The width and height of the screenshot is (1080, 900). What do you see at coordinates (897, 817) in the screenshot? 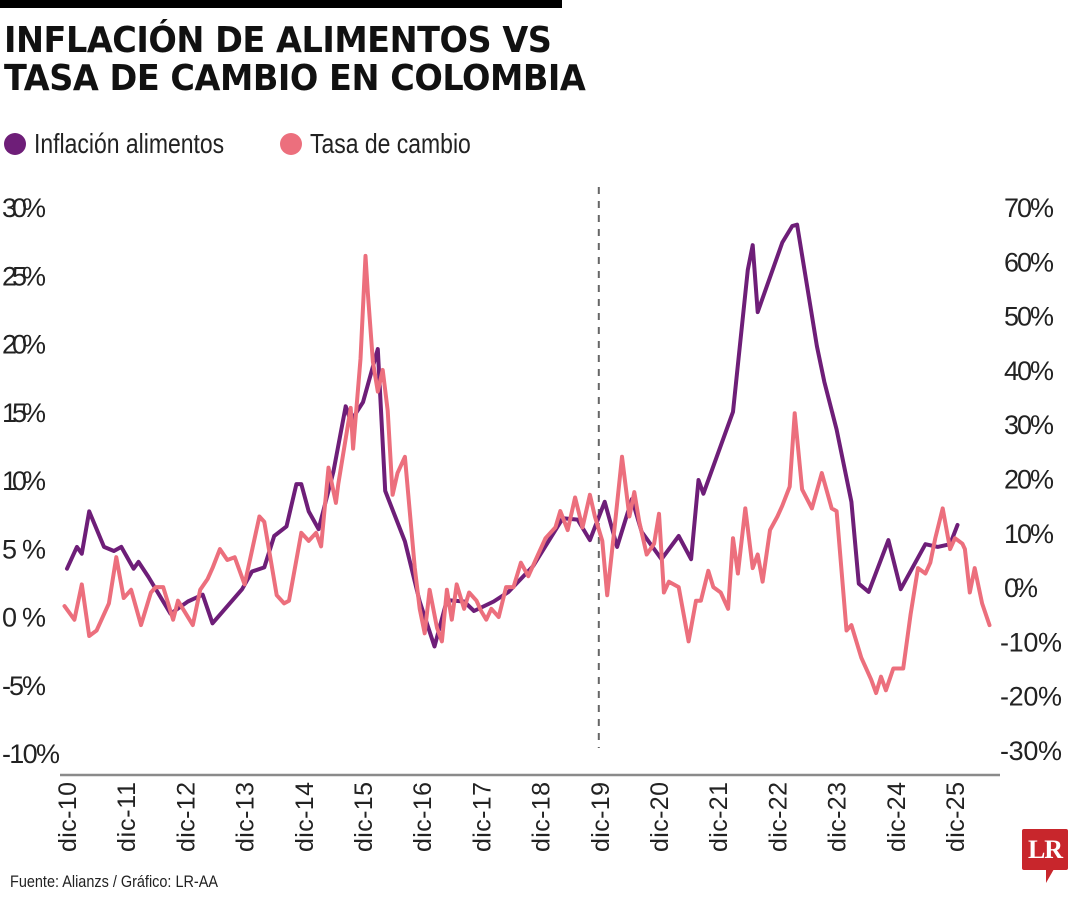
I see `x-tick-label: dic-24` at bounding box center [897, 817].